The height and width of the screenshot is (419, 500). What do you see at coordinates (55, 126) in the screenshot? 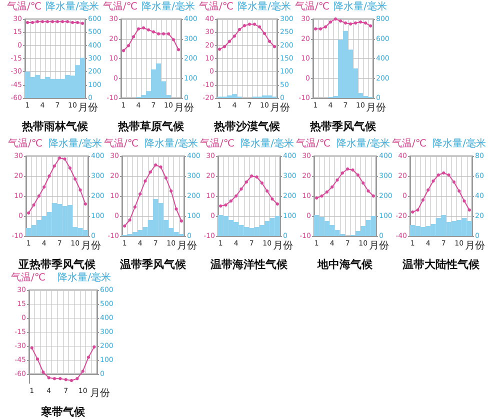
I see `text: 热带雨林气候` at bounding box center [55, 126].